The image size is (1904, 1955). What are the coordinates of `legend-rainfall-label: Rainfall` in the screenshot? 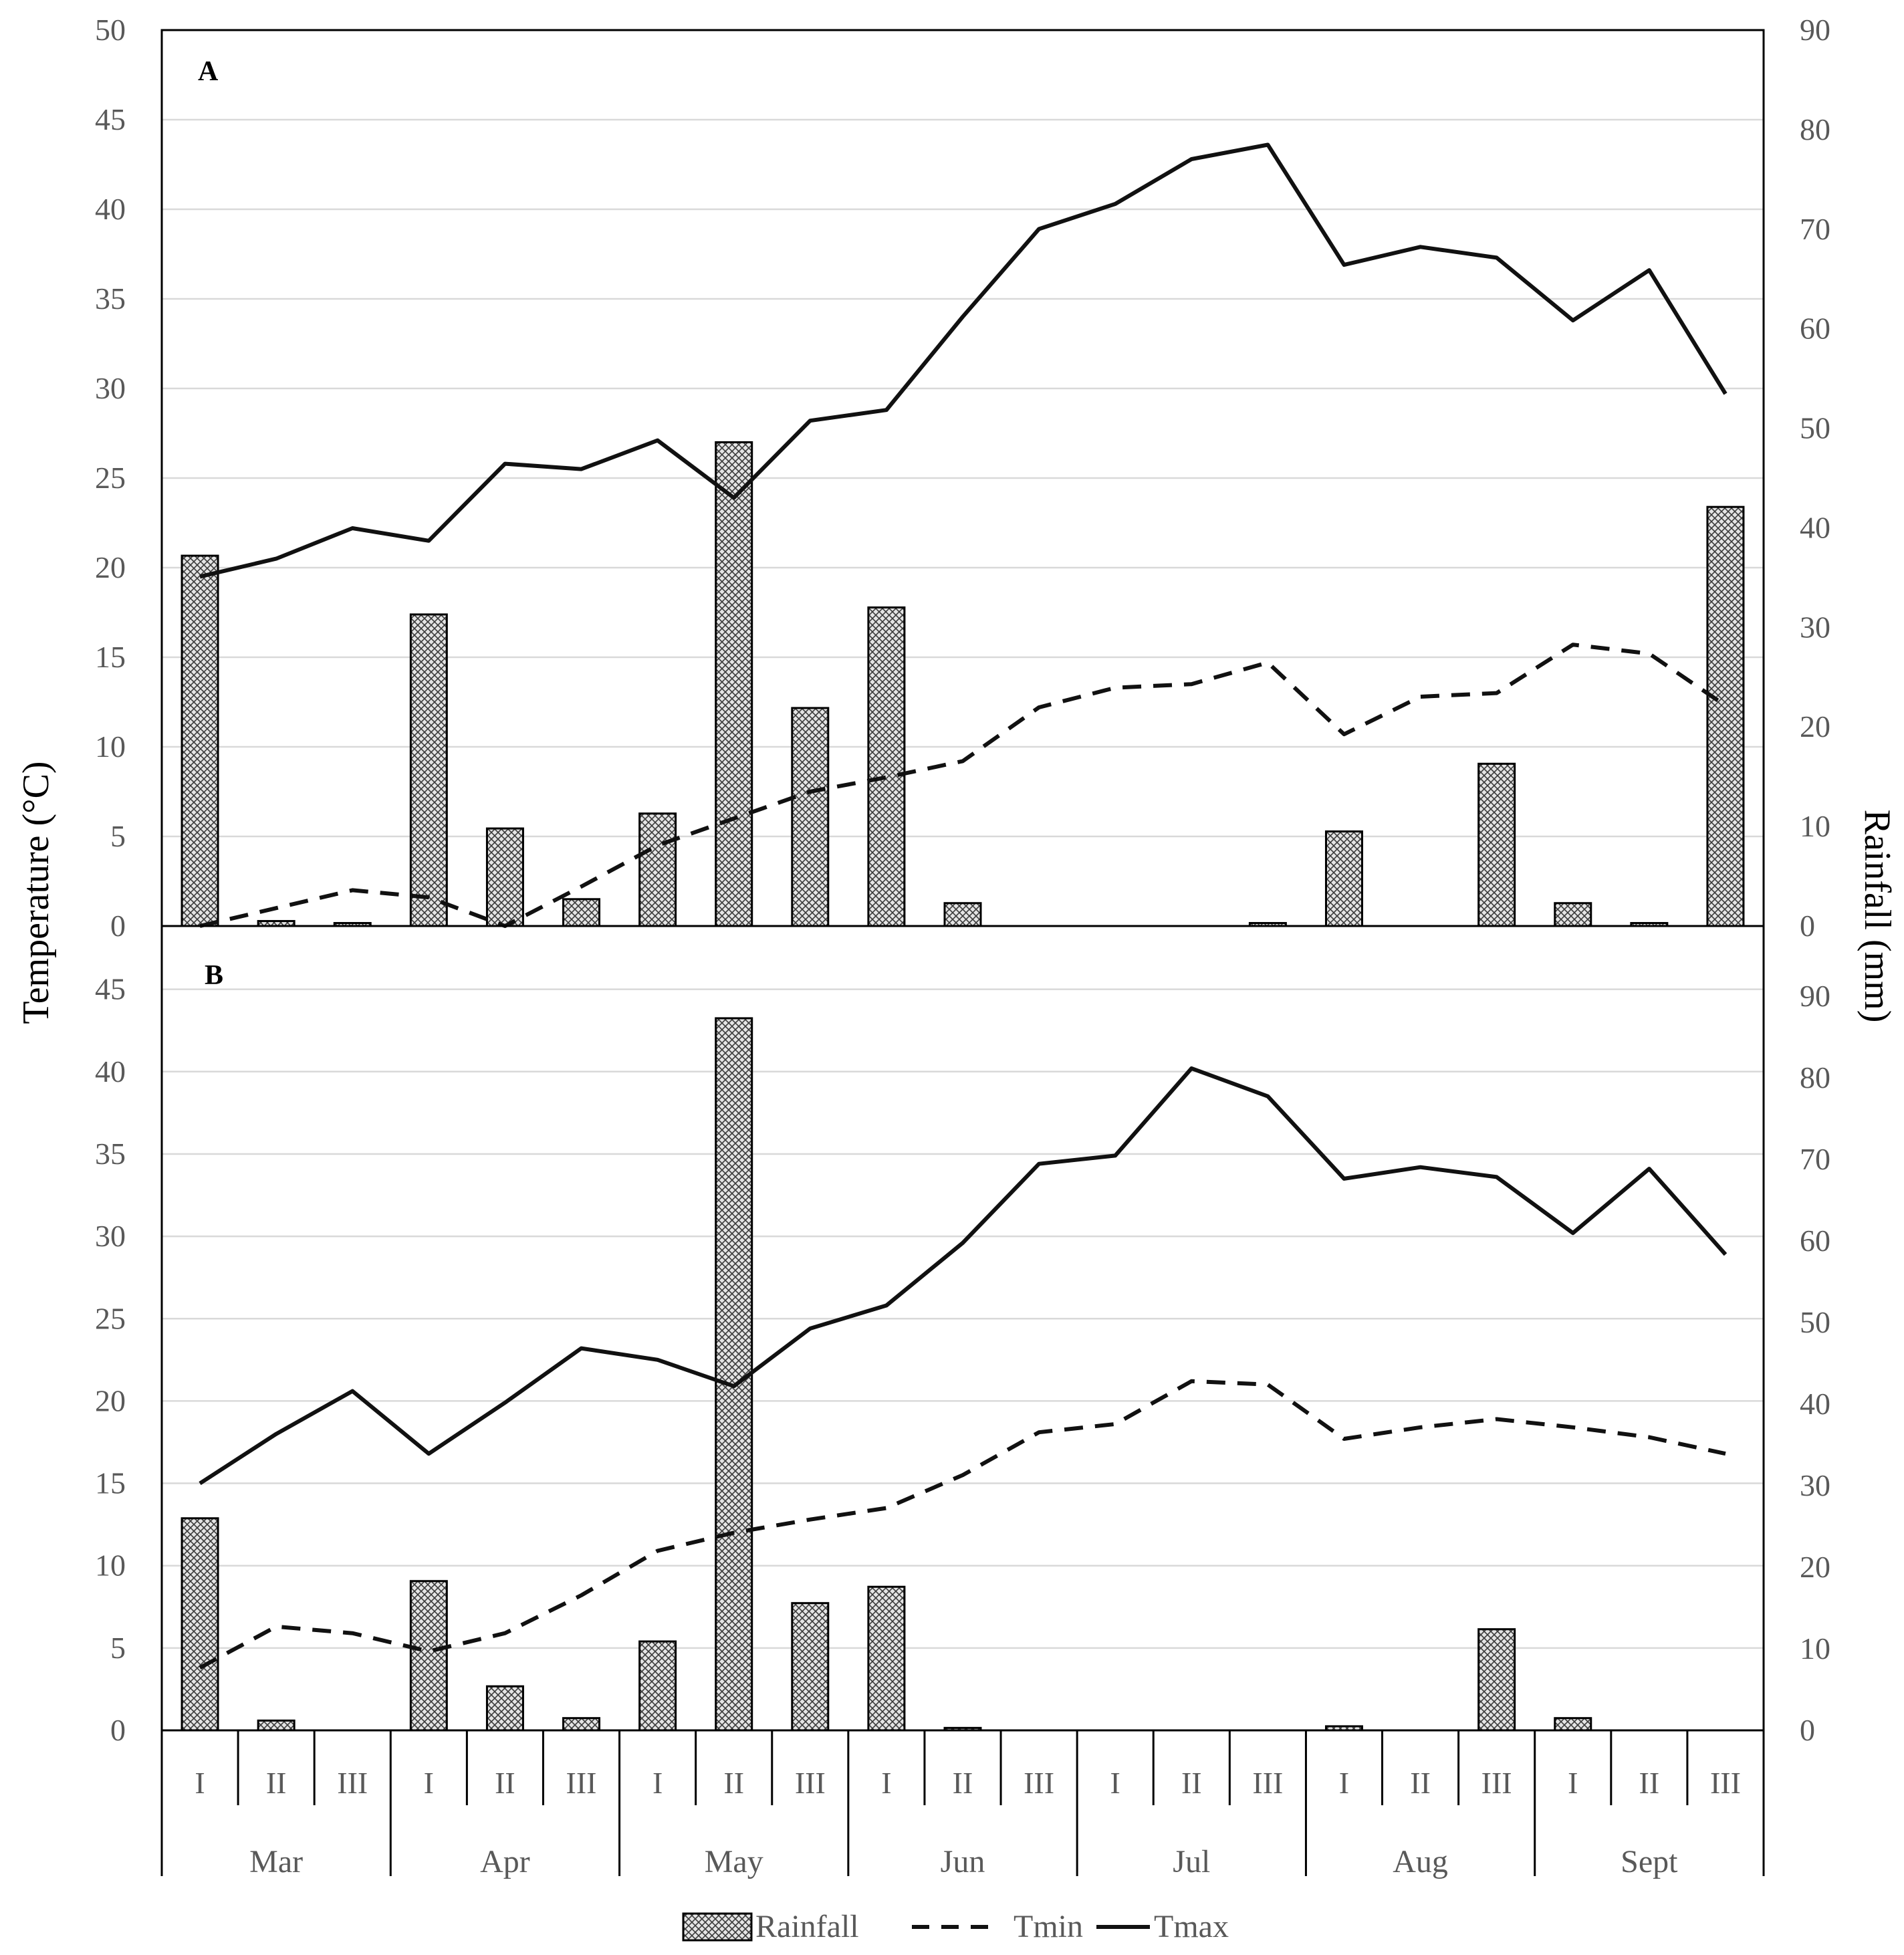 It's located at (807, 1926).